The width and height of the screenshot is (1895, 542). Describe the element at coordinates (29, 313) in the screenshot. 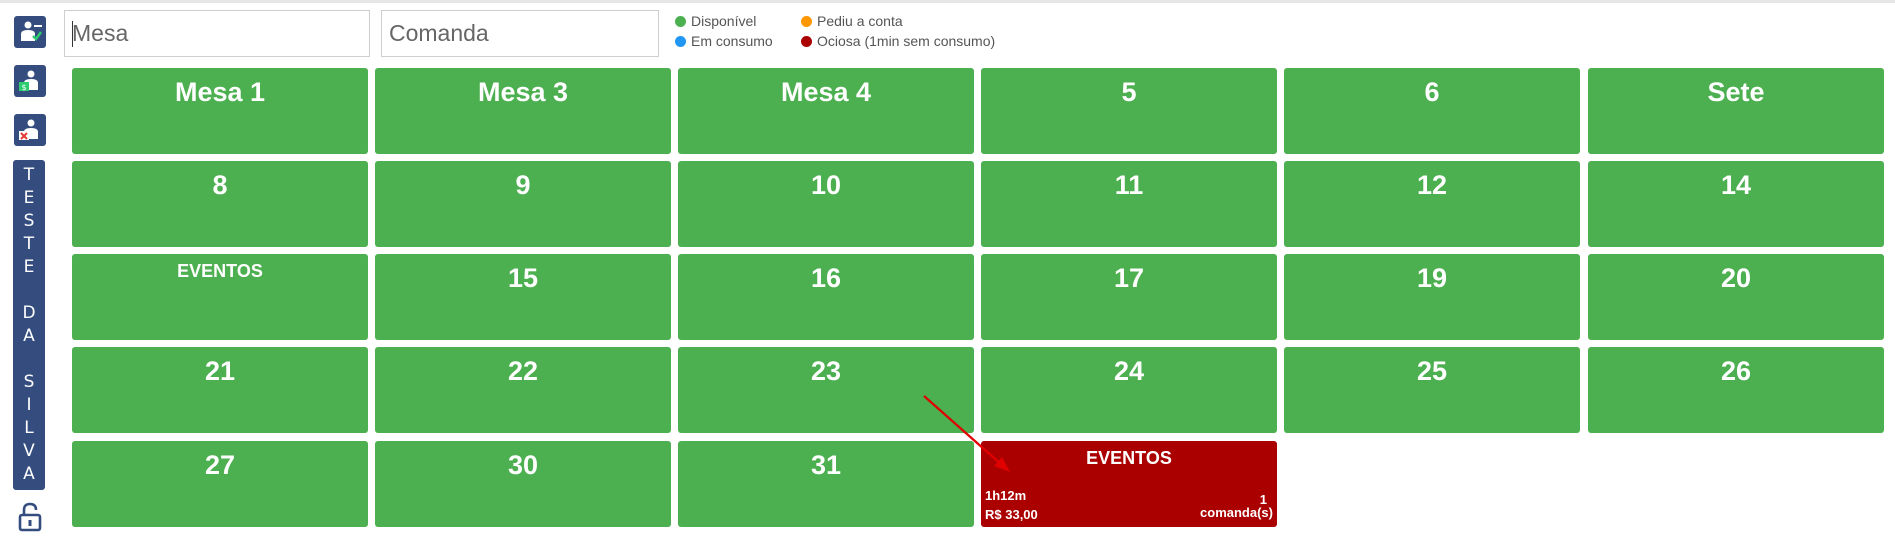

I see `user-name-letter: D` at that location.